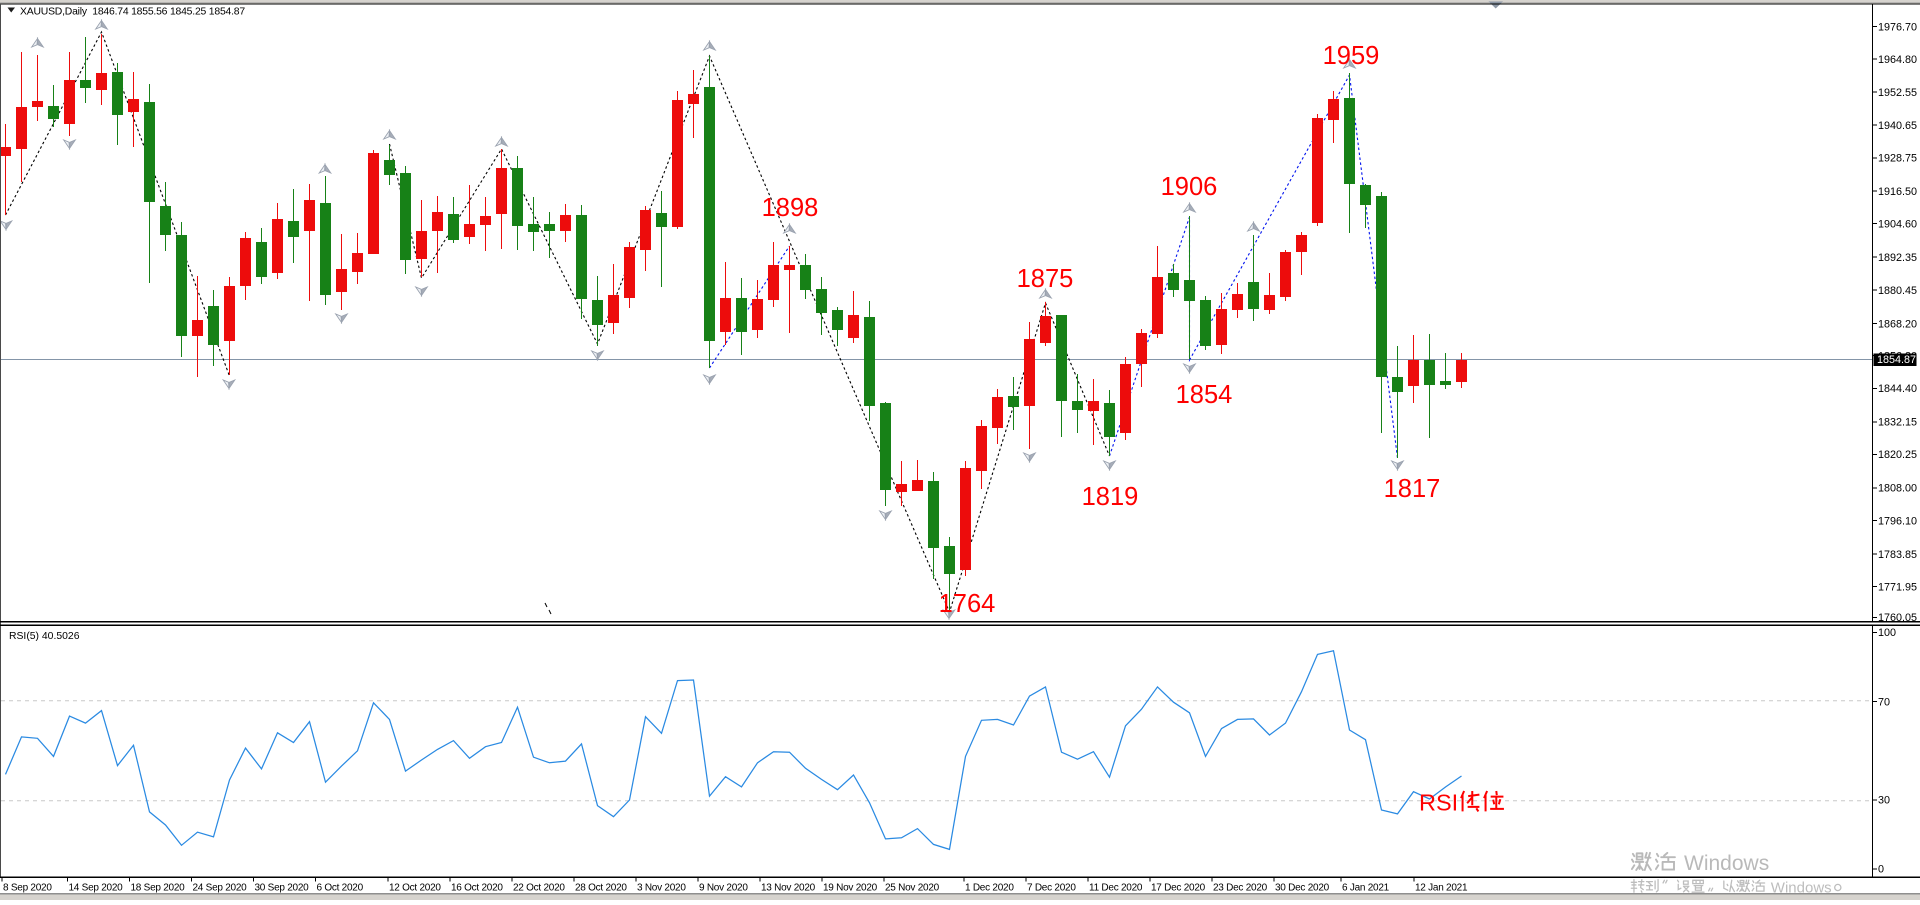  I want to click on svg-text: 1820.25, so click(1897, 455).